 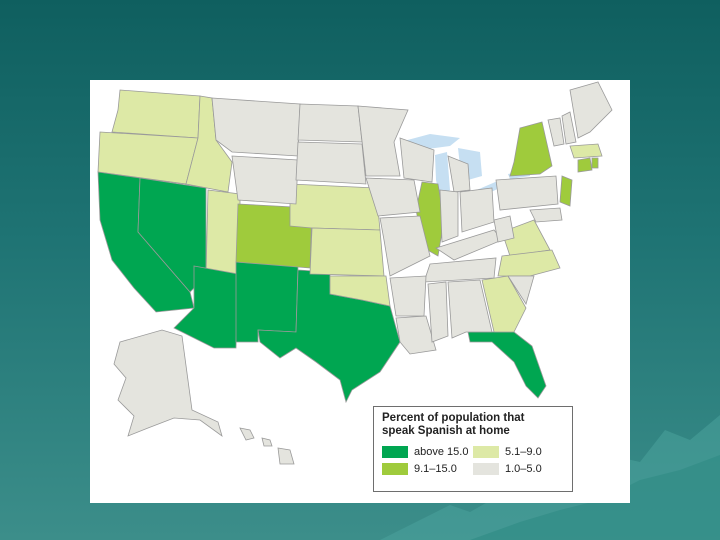 I want to click on state-north-carolina, so click(x=529, y=263).